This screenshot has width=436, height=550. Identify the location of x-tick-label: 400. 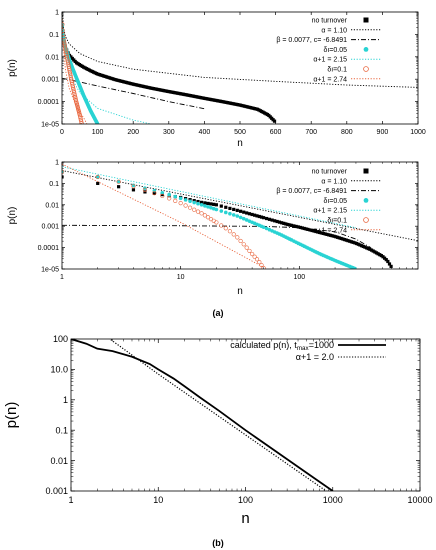
(205, 132).